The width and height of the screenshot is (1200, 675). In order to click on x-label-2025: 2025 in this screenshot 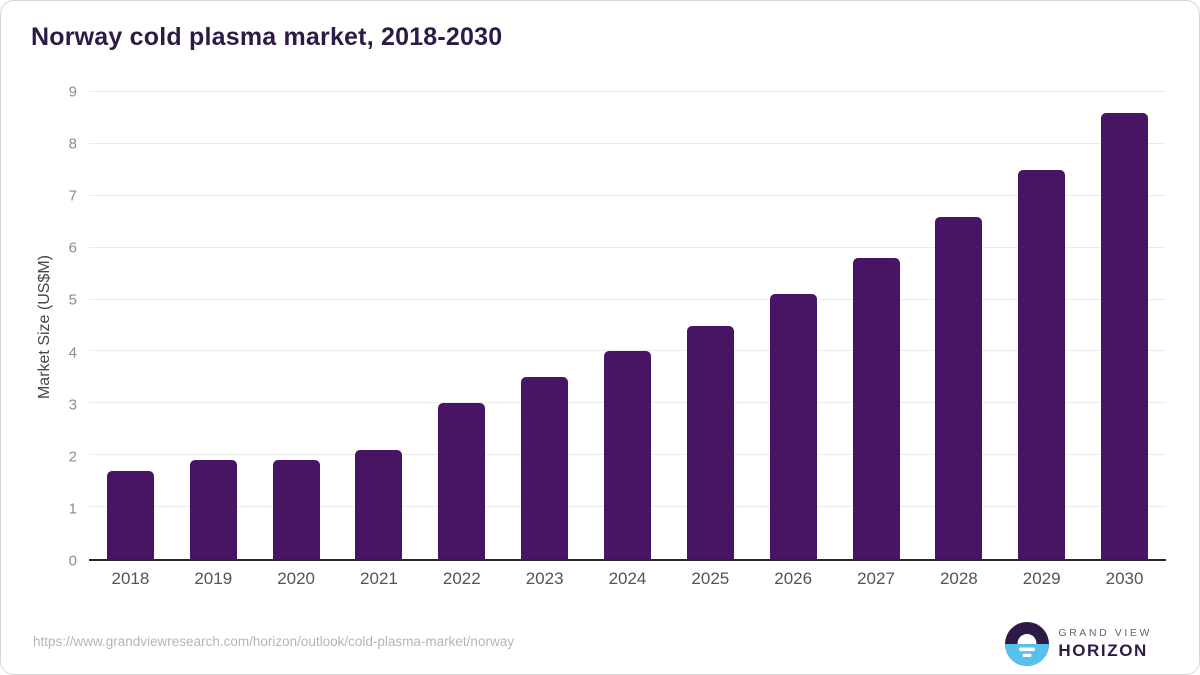, I will do `click(710, 578)`.